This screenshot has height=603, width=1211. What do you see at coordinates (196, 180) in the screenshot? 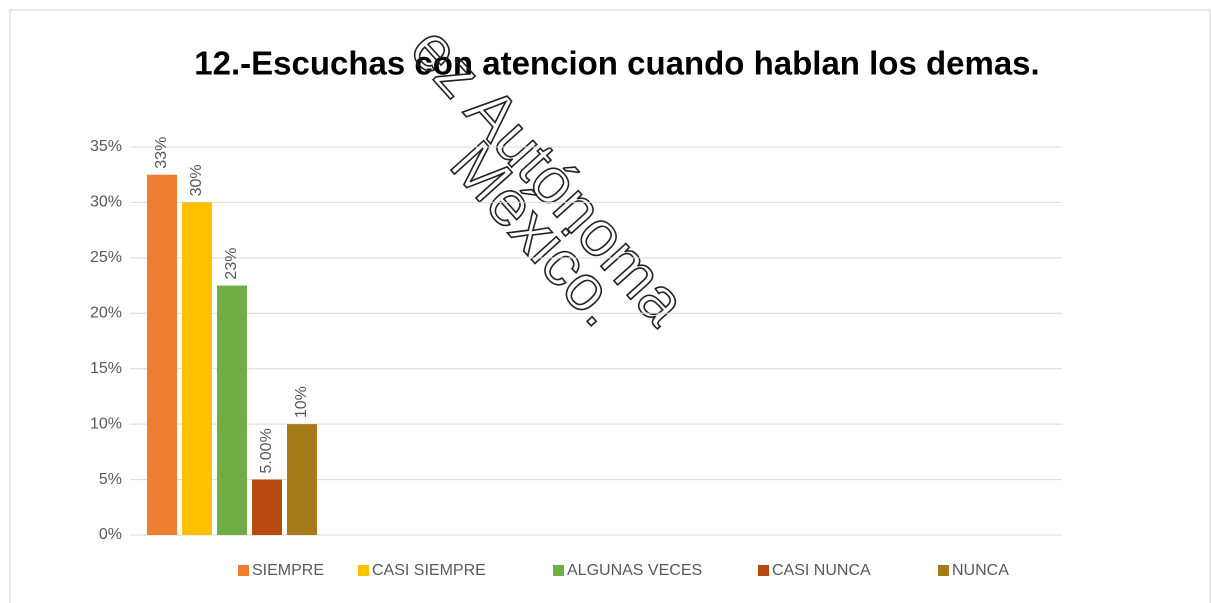
I see `data-label: 30%` at bounding box center [196, 180].